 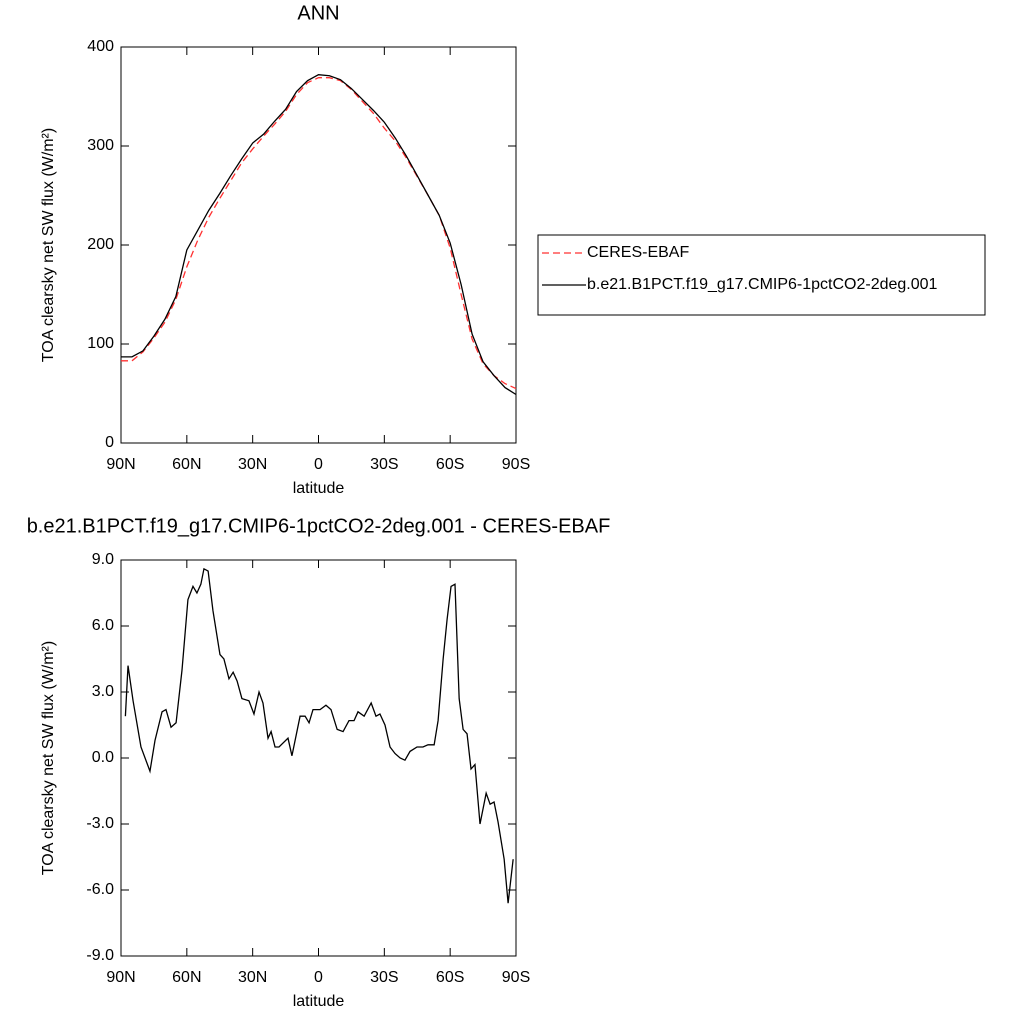 What do you see at coordinates (761, 275) in the screenshot?
I see `legend-box` at bounding box center [761, 275].